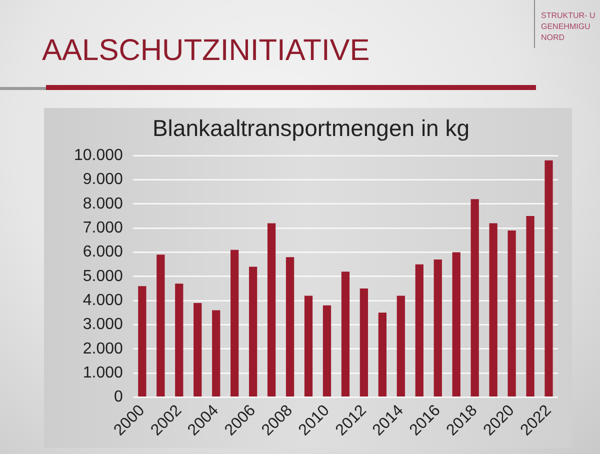  I want to click on text: STRUKTUR- U GENEHMIGU NORD, so click(568, 26).